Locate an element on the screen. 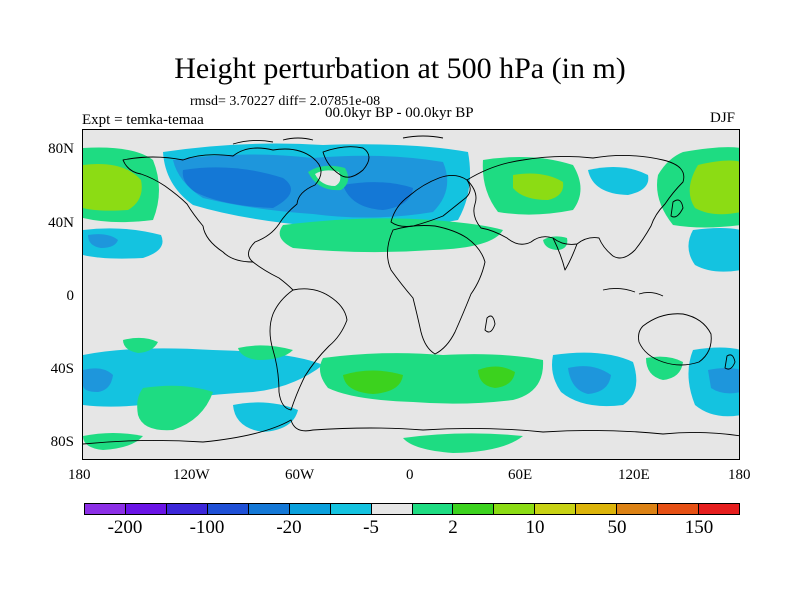 This screenshot has width=800, height=600. coast-antarctica is located at coordinates (411, 432).